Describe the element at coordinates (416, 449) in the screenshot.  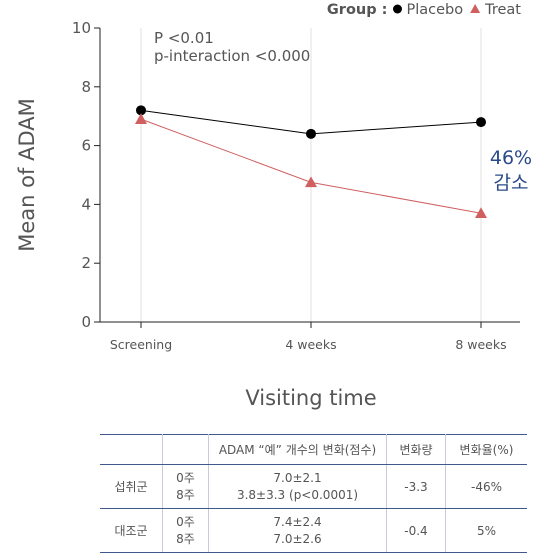
I see `table-header-cell: 변화량` at that location.